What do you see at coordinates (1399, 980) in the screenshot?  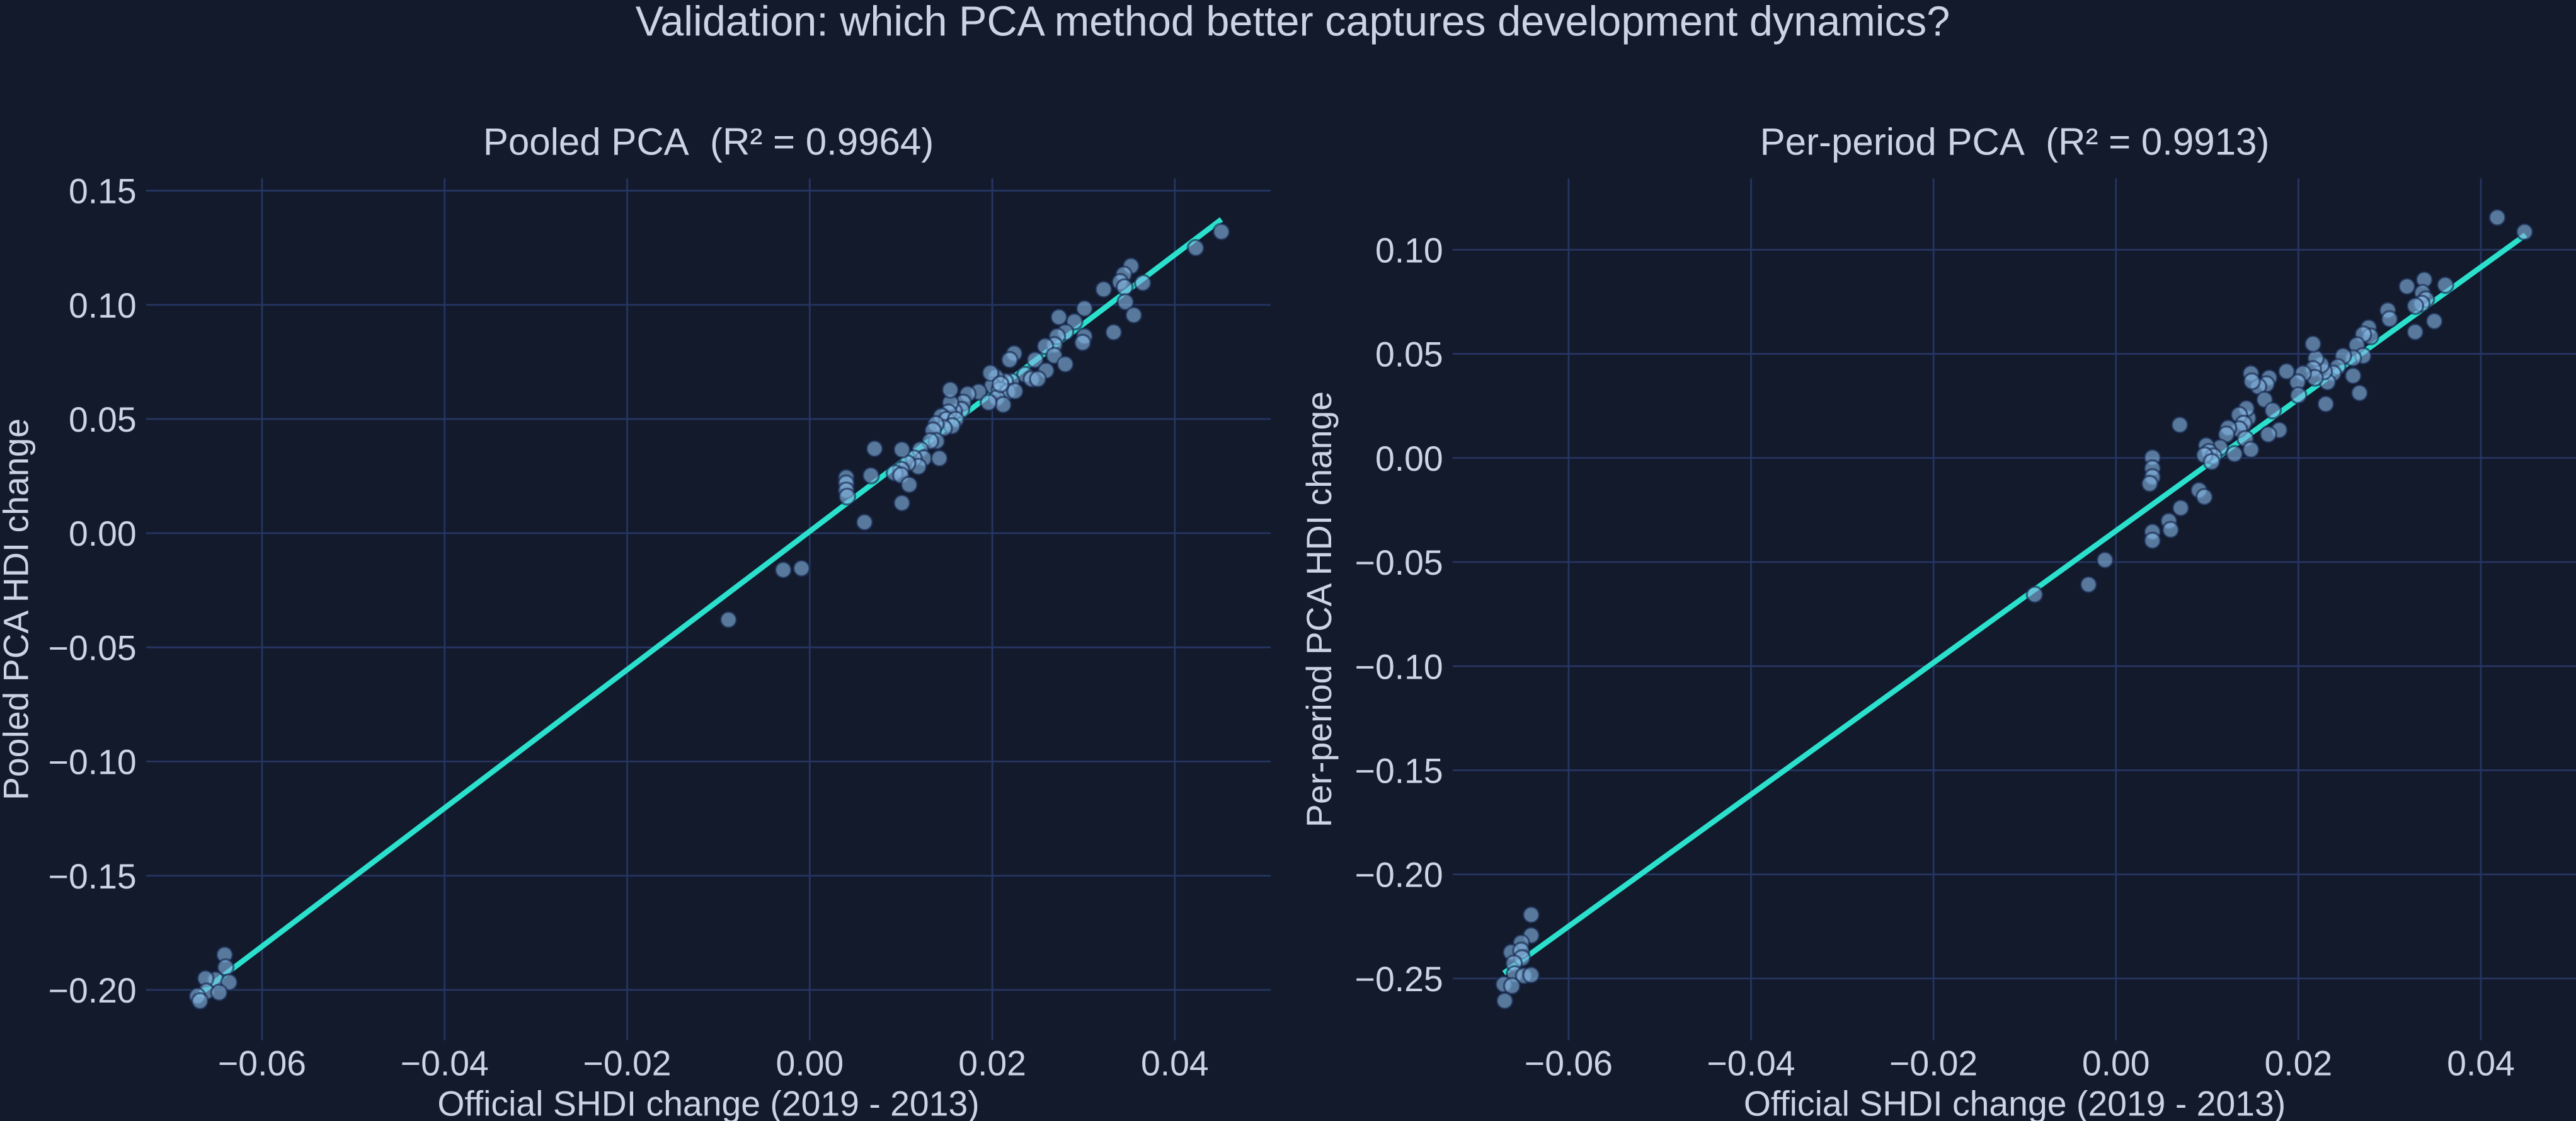 I see `svg-text: −0.25` at bounding box center [1399, 980].